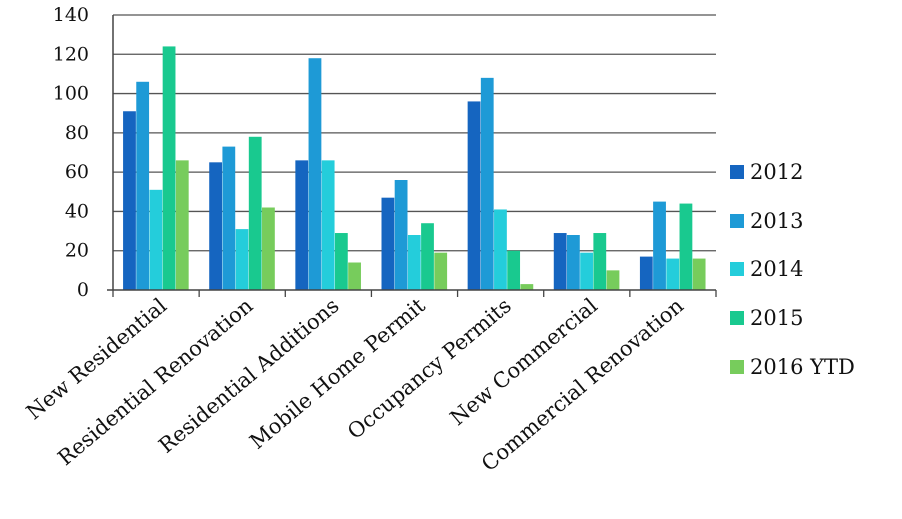 This screenshot has width=902, height=519. I want to click on legend: 2012 2013 2014 2015 2016 YTD, so click(815, 269).